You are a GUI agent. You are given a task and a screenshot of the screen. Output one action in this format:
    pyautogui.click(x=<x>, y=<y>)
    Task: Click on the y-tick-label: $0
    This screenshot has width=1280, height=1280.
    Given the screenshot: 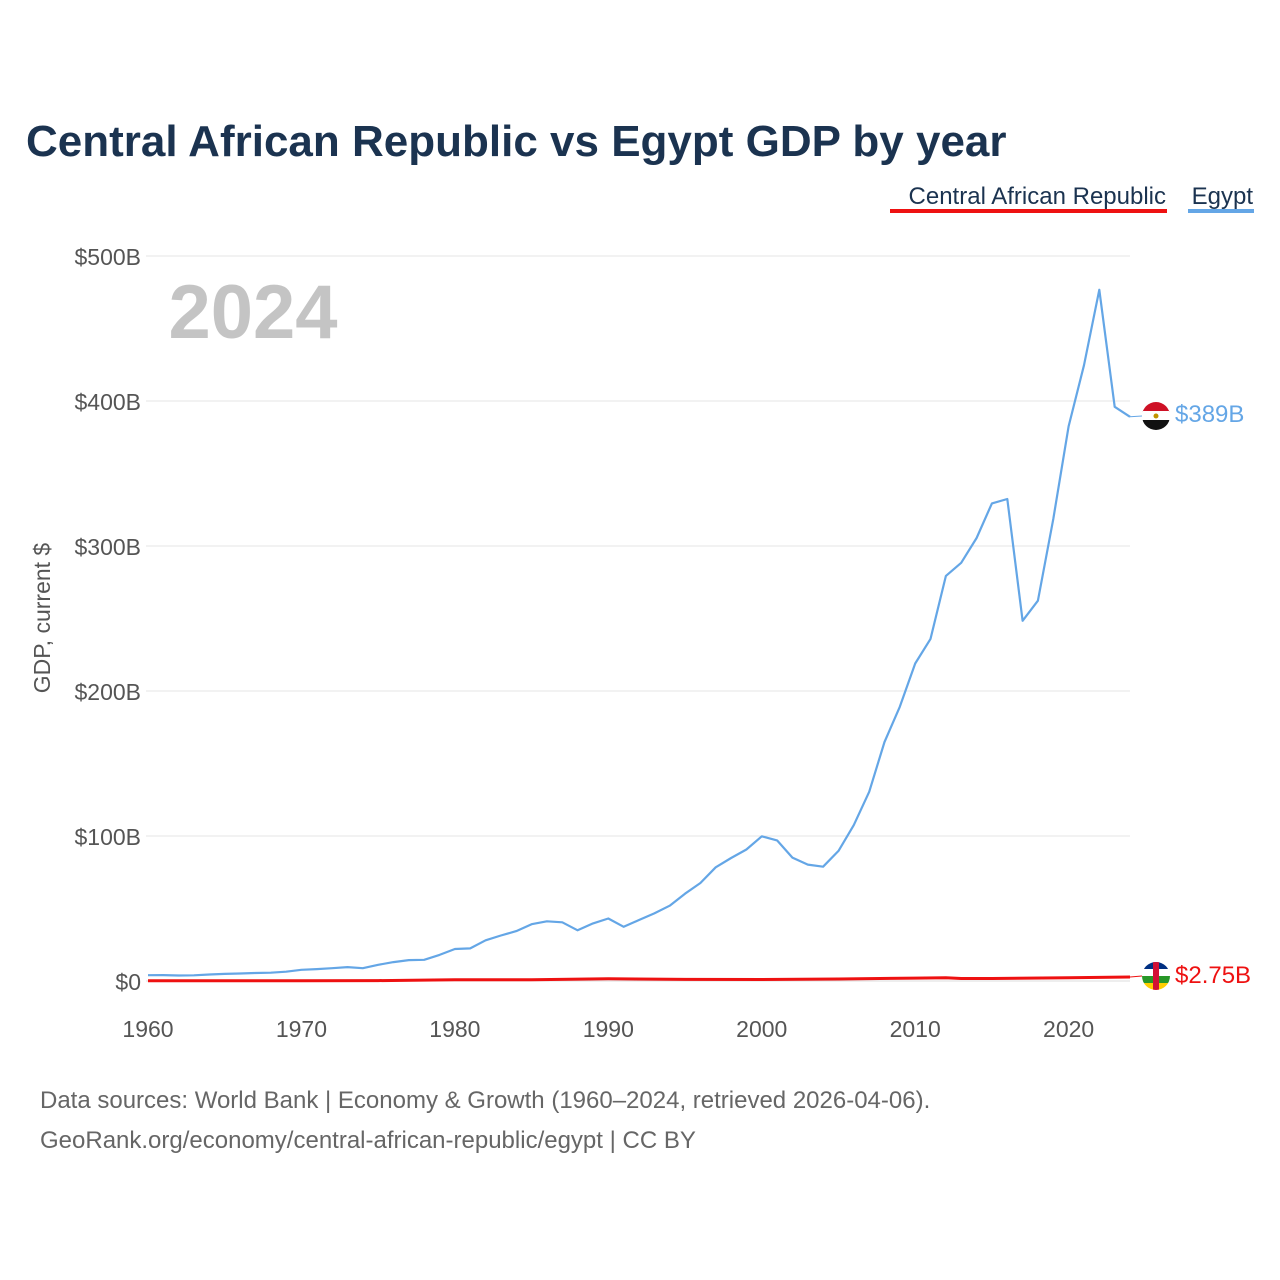 What is the action you would take?
    pyautogui.click(x=128, y=982)
    